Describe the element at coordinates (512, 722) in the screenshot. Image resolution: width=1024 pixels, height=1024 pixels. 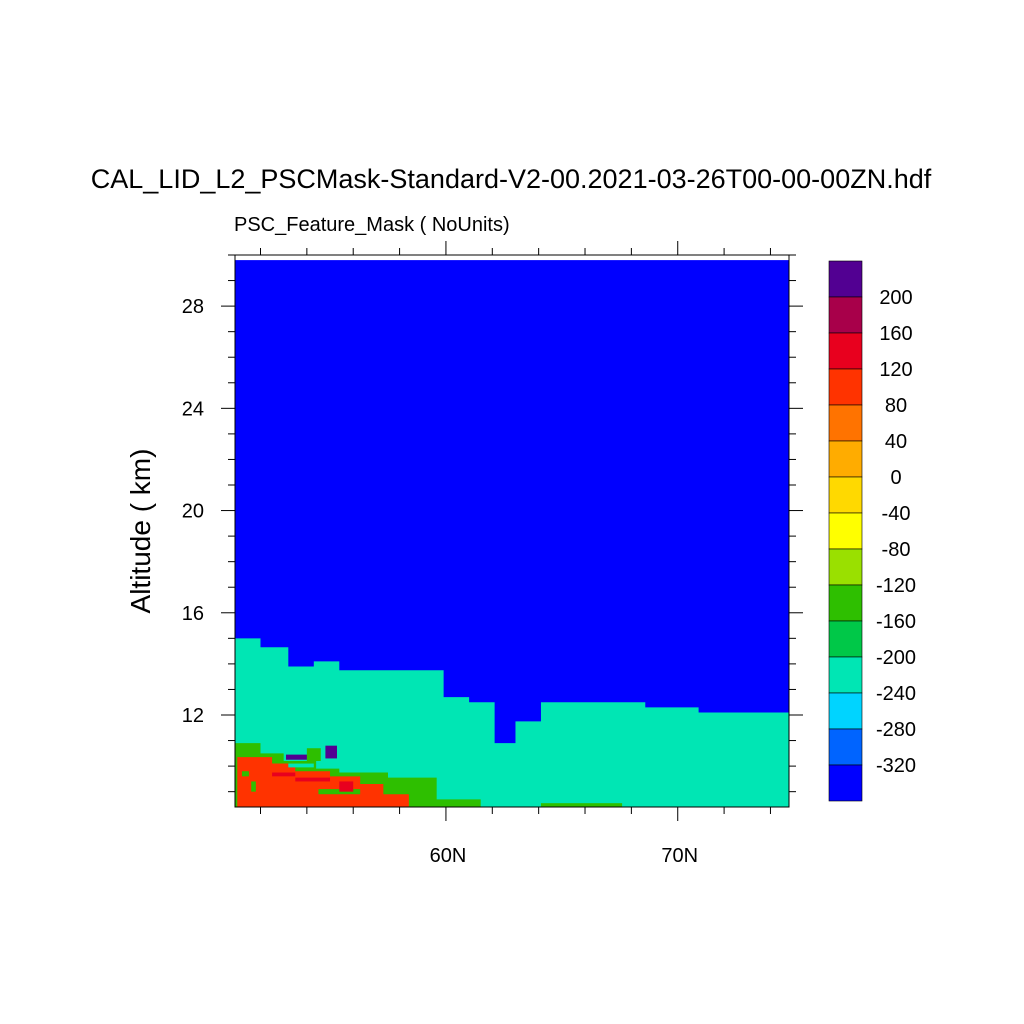
I see `cyan-layer` at that location.